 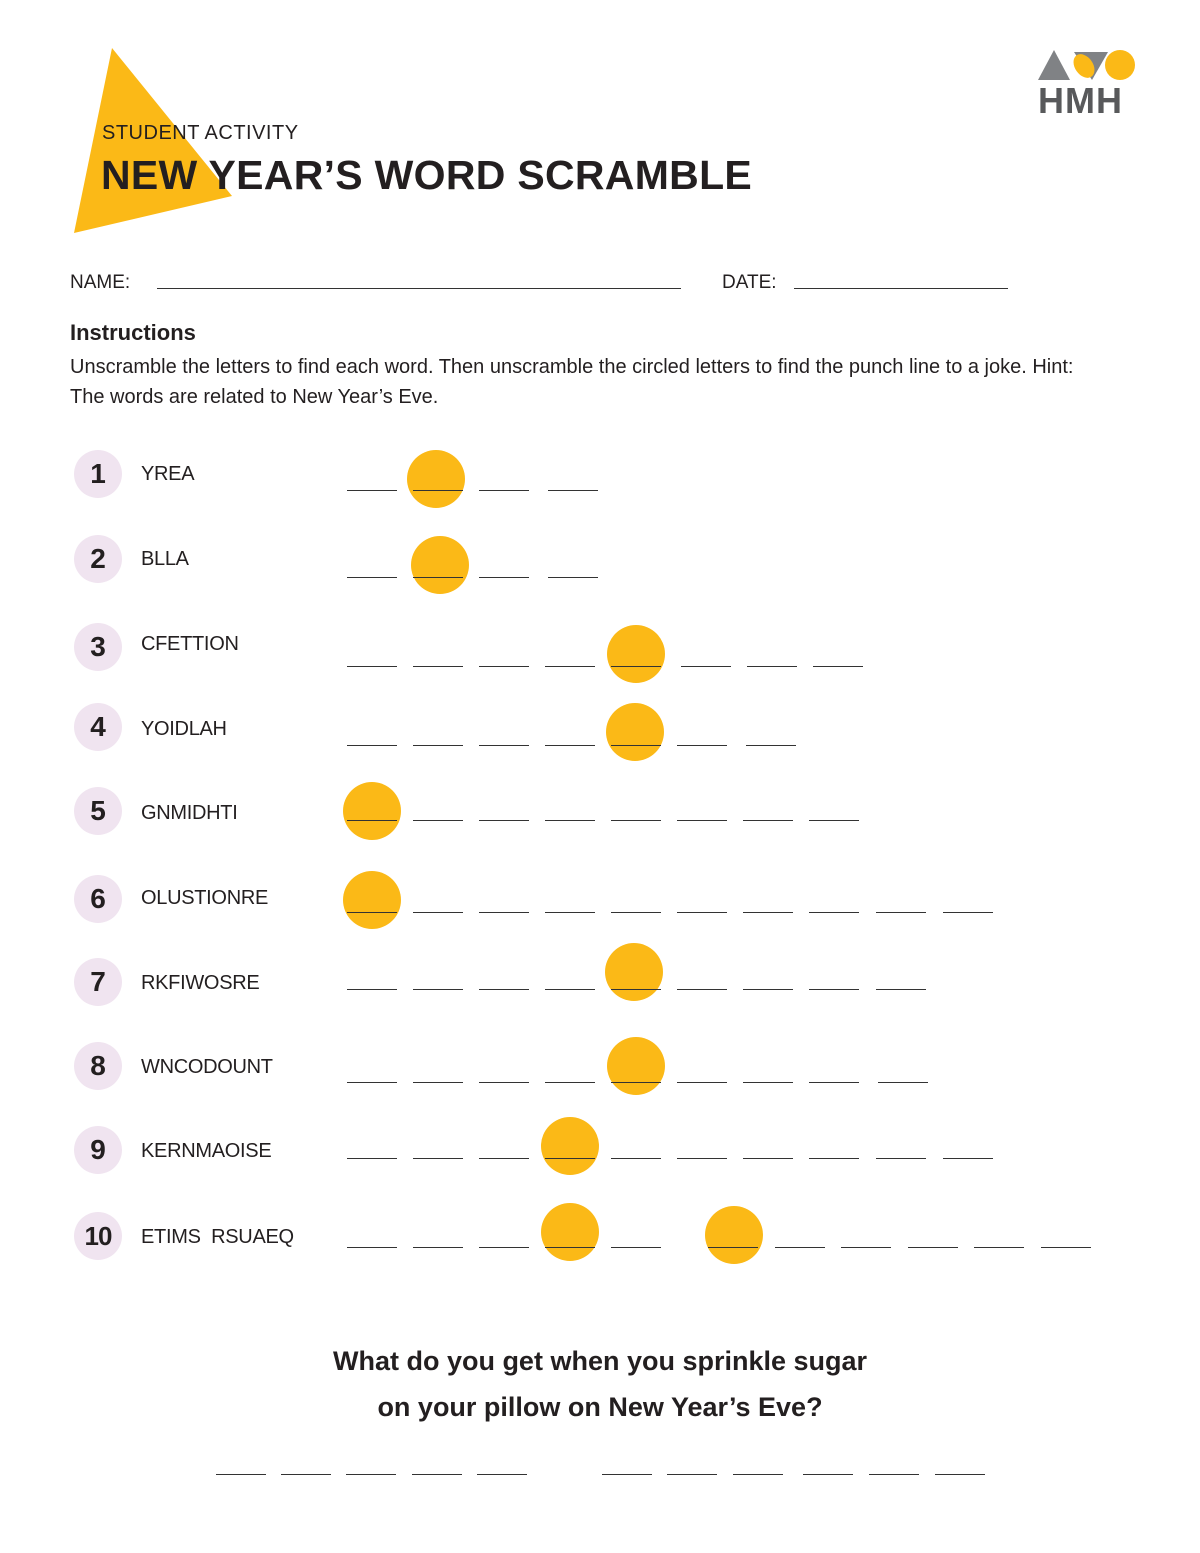 What do you see at coordinates (1080, 100) in the screenshot?
I see `logo-text: HMH` at bounding box center [1080, 100].